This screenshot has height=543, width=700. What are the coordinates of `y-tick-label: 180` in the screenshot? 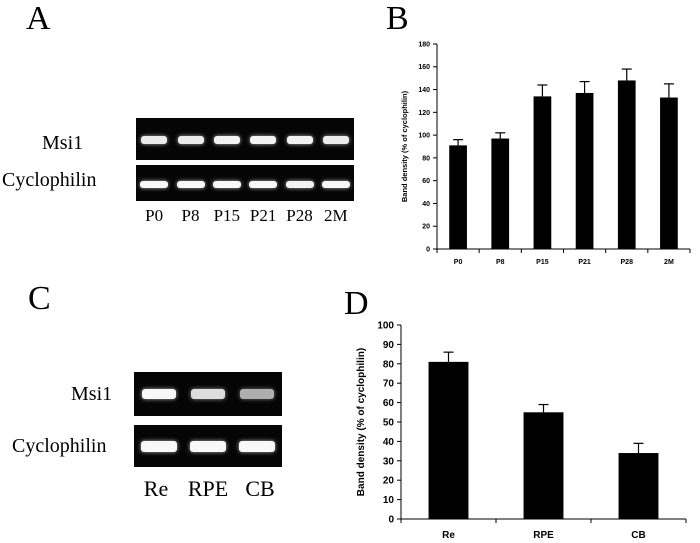 It's located at (424, 44).